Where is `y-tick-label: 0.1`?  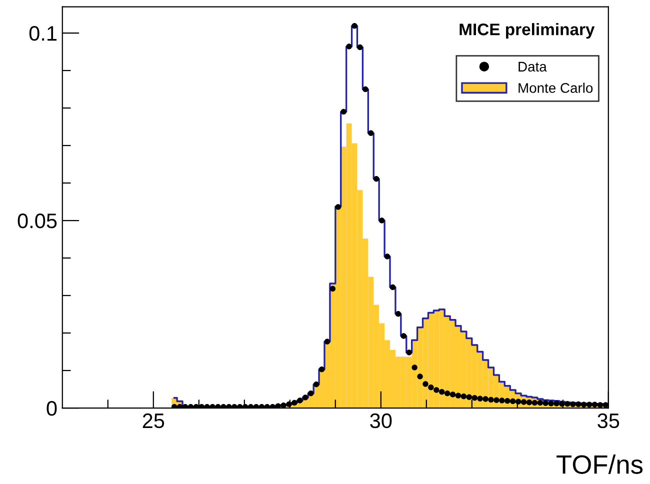
y-tick-label: 0.1 is located at coordinates (43, 33).